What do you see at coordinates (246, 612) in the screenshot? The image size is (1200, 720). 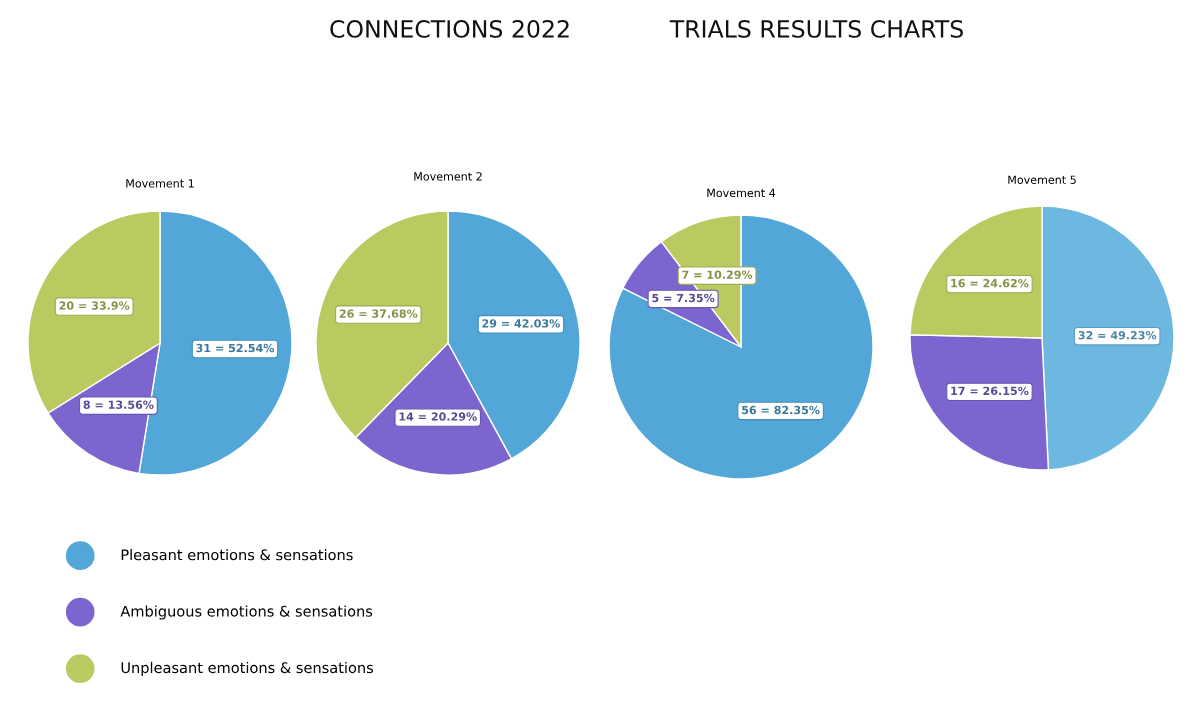 I see `legend-label: Ambiguous emotions & sensations` at bounding box center [246, 612].